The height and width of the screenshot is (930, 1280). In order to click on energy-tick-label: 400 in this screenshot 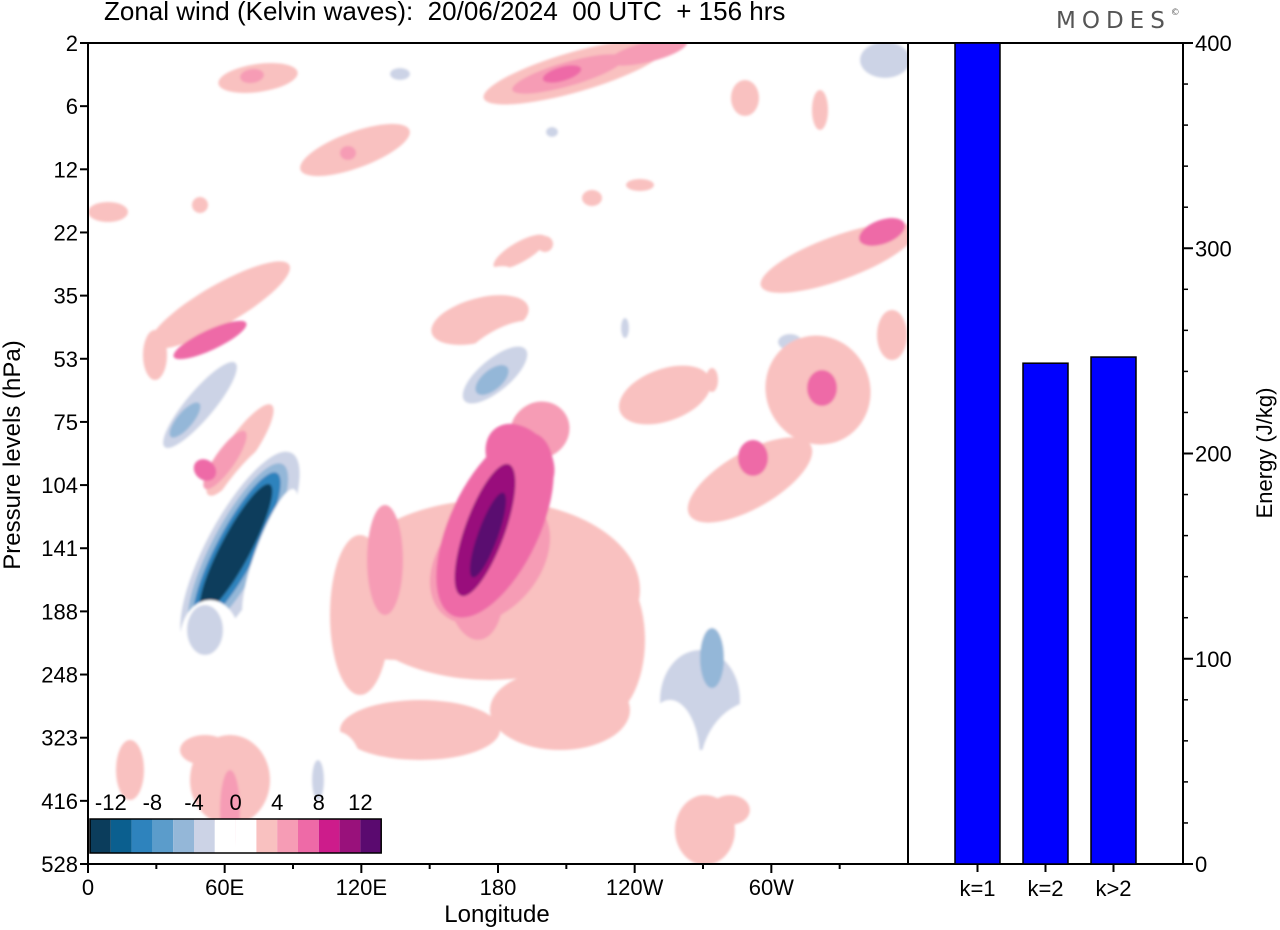, I will do `click(1213, 43)`.